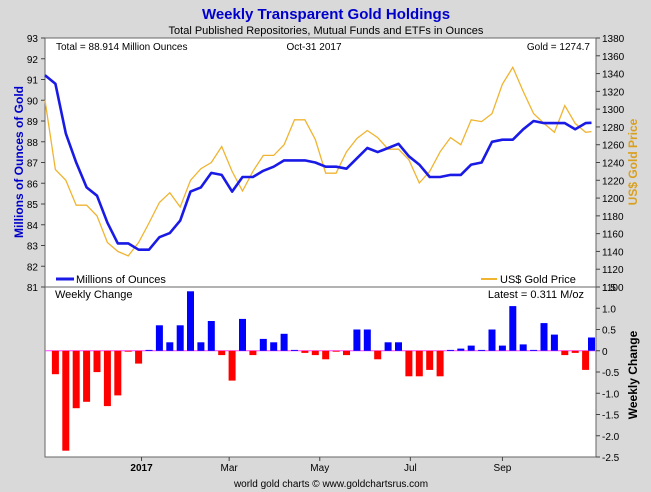  Describe the element at coordinates (19, 162) in the screenshot. I see `left-axis-title: Millions of Ounces of Gold` at that location.